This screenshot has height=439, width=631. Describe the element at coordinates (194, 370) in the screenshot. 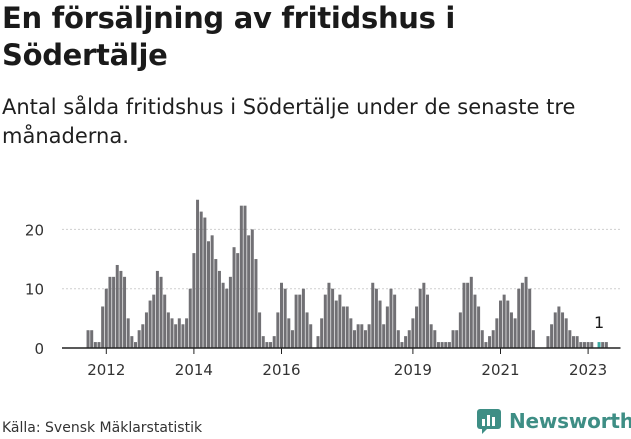

I see `x-tick-label: 2014` at that location.